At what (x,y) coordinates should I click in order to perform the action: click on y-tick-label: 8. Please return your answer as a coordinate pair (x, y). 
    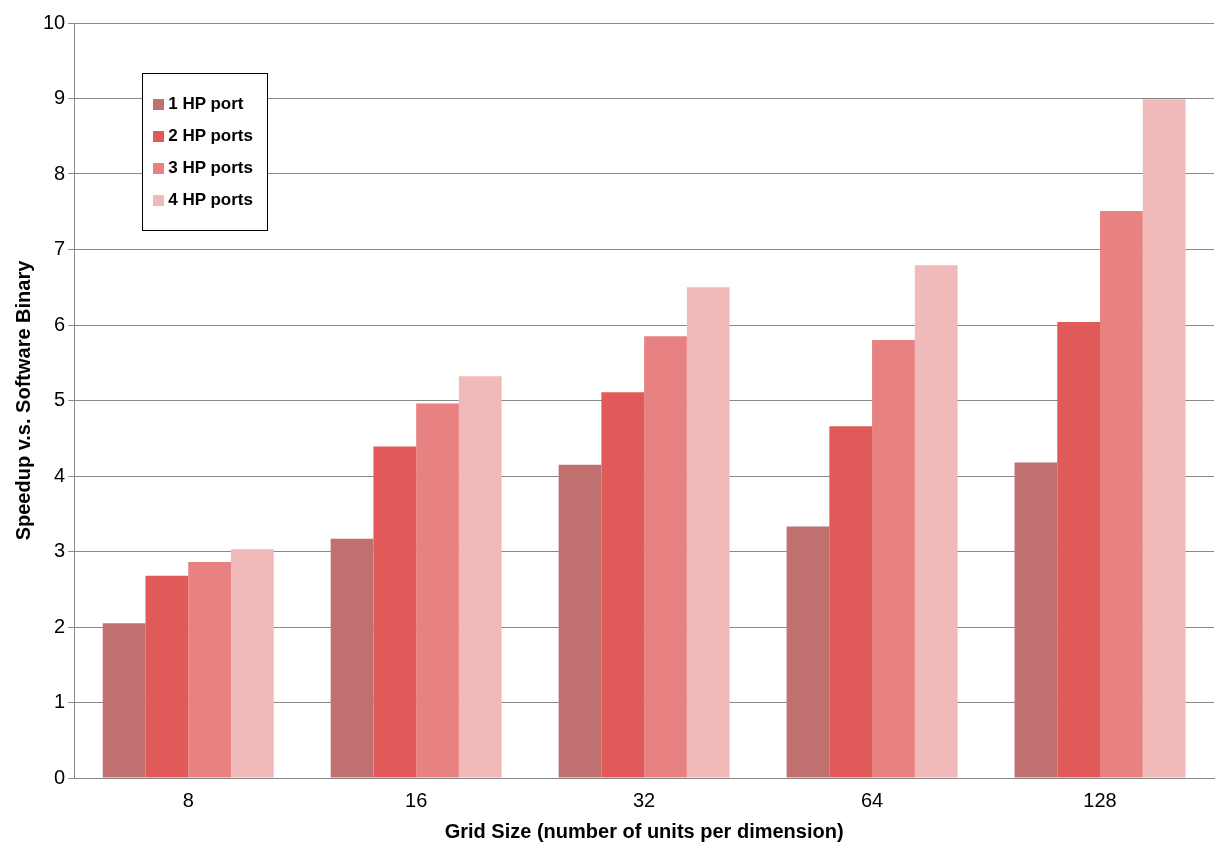
    Looking at the image, I should click on (60, 172).